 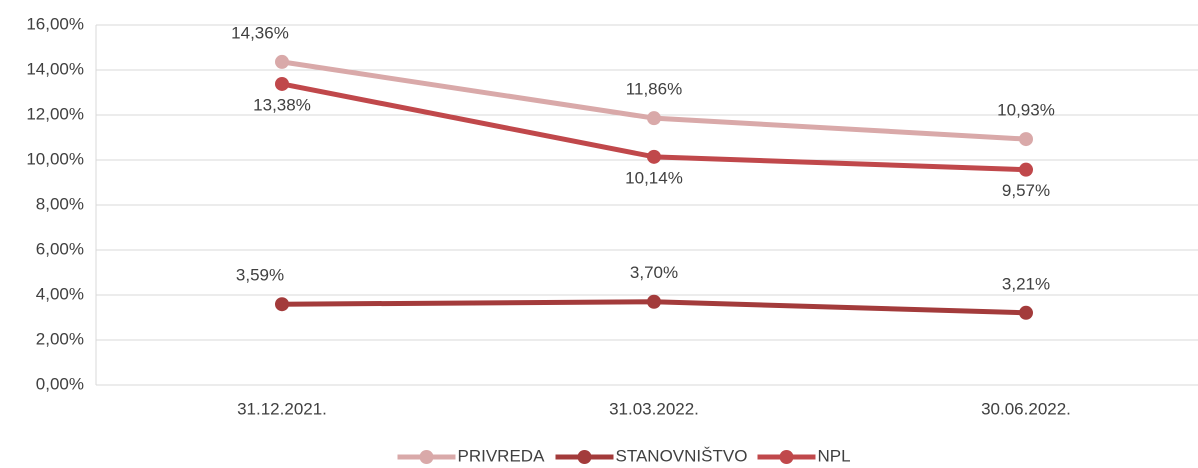 What do you see at coordinates (60, 248) in the screenshot?
I see `y-tick-label: 6,00%` at bounding box center [60, 248].